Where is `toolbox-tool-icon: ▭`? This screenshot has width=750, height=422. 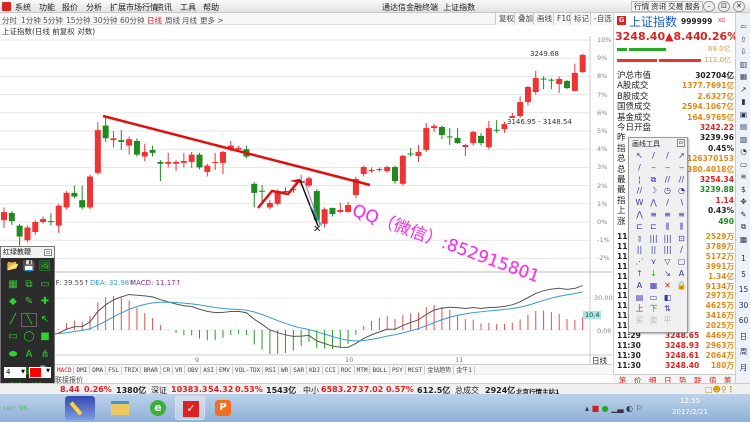 toolbox-tool-icon: ▭ is located at coordinates (45, 284).